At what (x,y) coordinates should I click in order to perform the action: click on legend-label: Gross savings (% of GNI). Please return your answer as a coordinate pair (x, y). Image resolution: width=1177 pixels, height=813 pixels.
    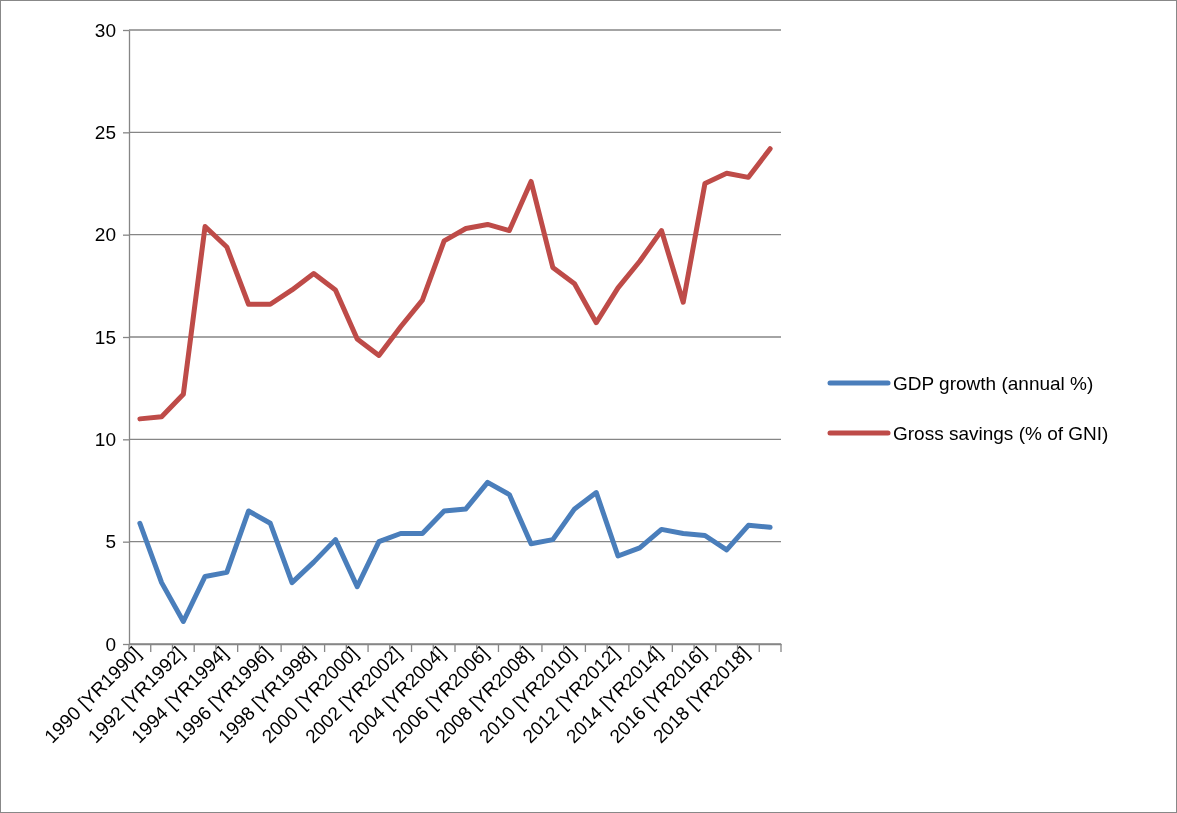
    Looking at the image, I should click on (1001, 433).